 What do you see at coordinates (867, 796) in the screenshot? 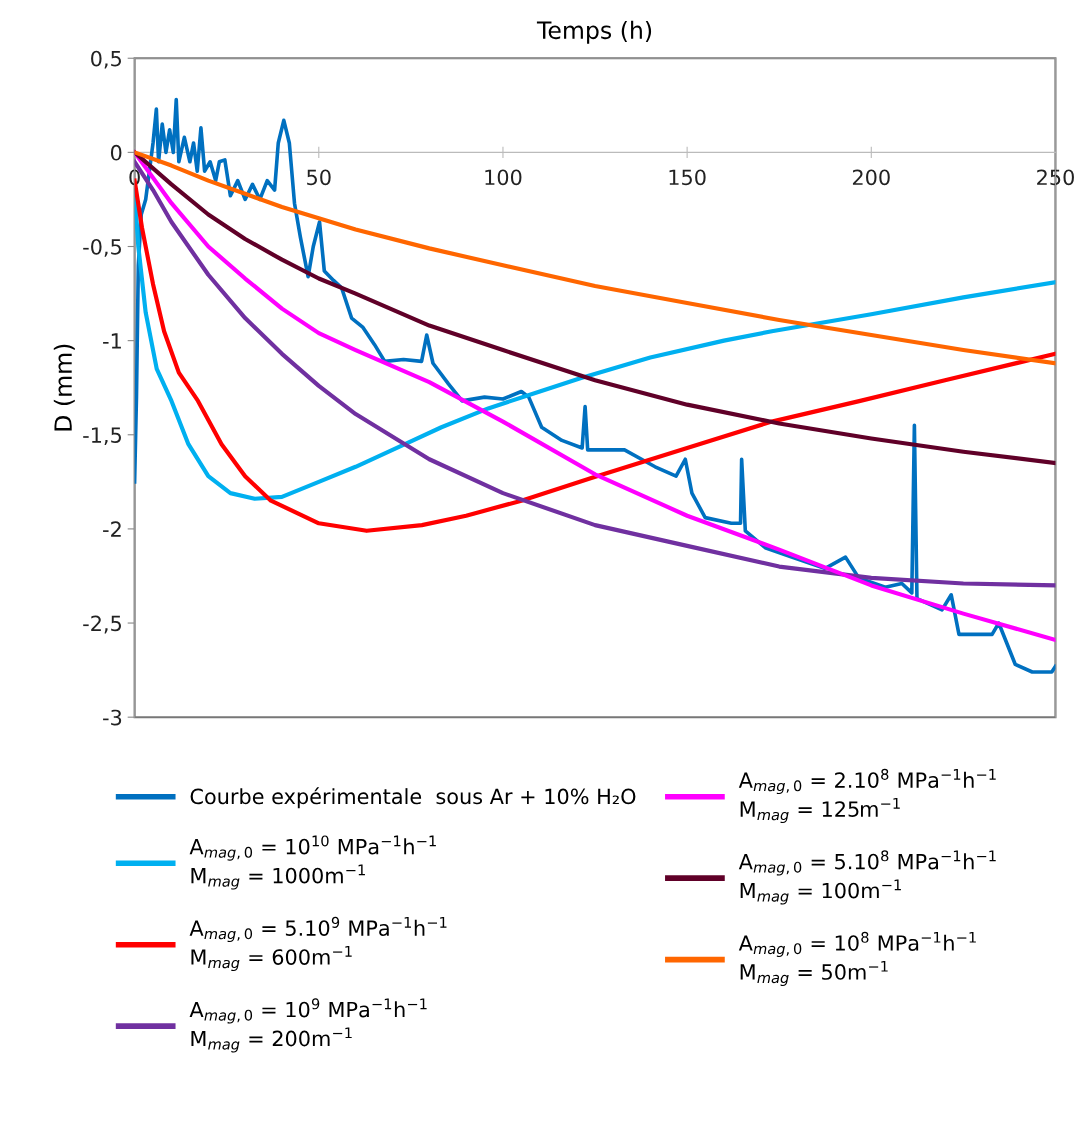
I see `text: A$_{mag,0}$ = 2.10$^{8}$ MPa$^{−1}$h$^{−1}$ M$_{mag}$ = 125m$^{−1}$` at bounding box center [867, 796].